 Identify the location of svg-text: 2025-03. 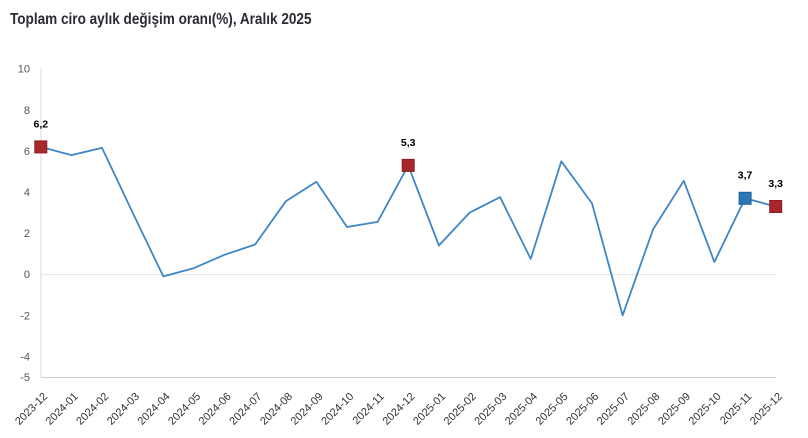
(490, 409).